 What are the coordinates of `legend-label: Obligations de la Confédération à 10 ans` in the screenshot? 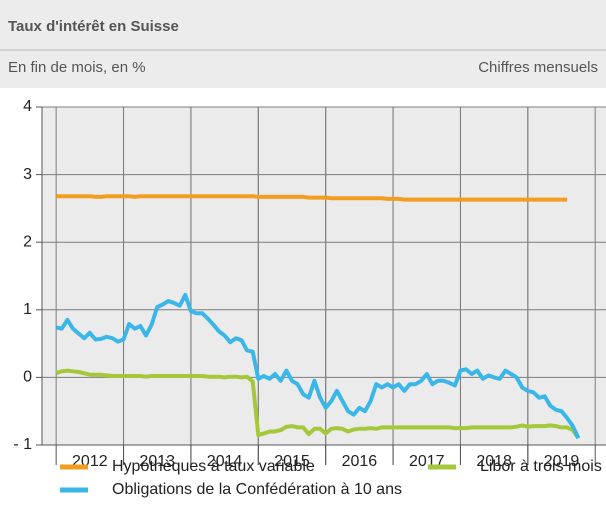 It's located at (257, 489).